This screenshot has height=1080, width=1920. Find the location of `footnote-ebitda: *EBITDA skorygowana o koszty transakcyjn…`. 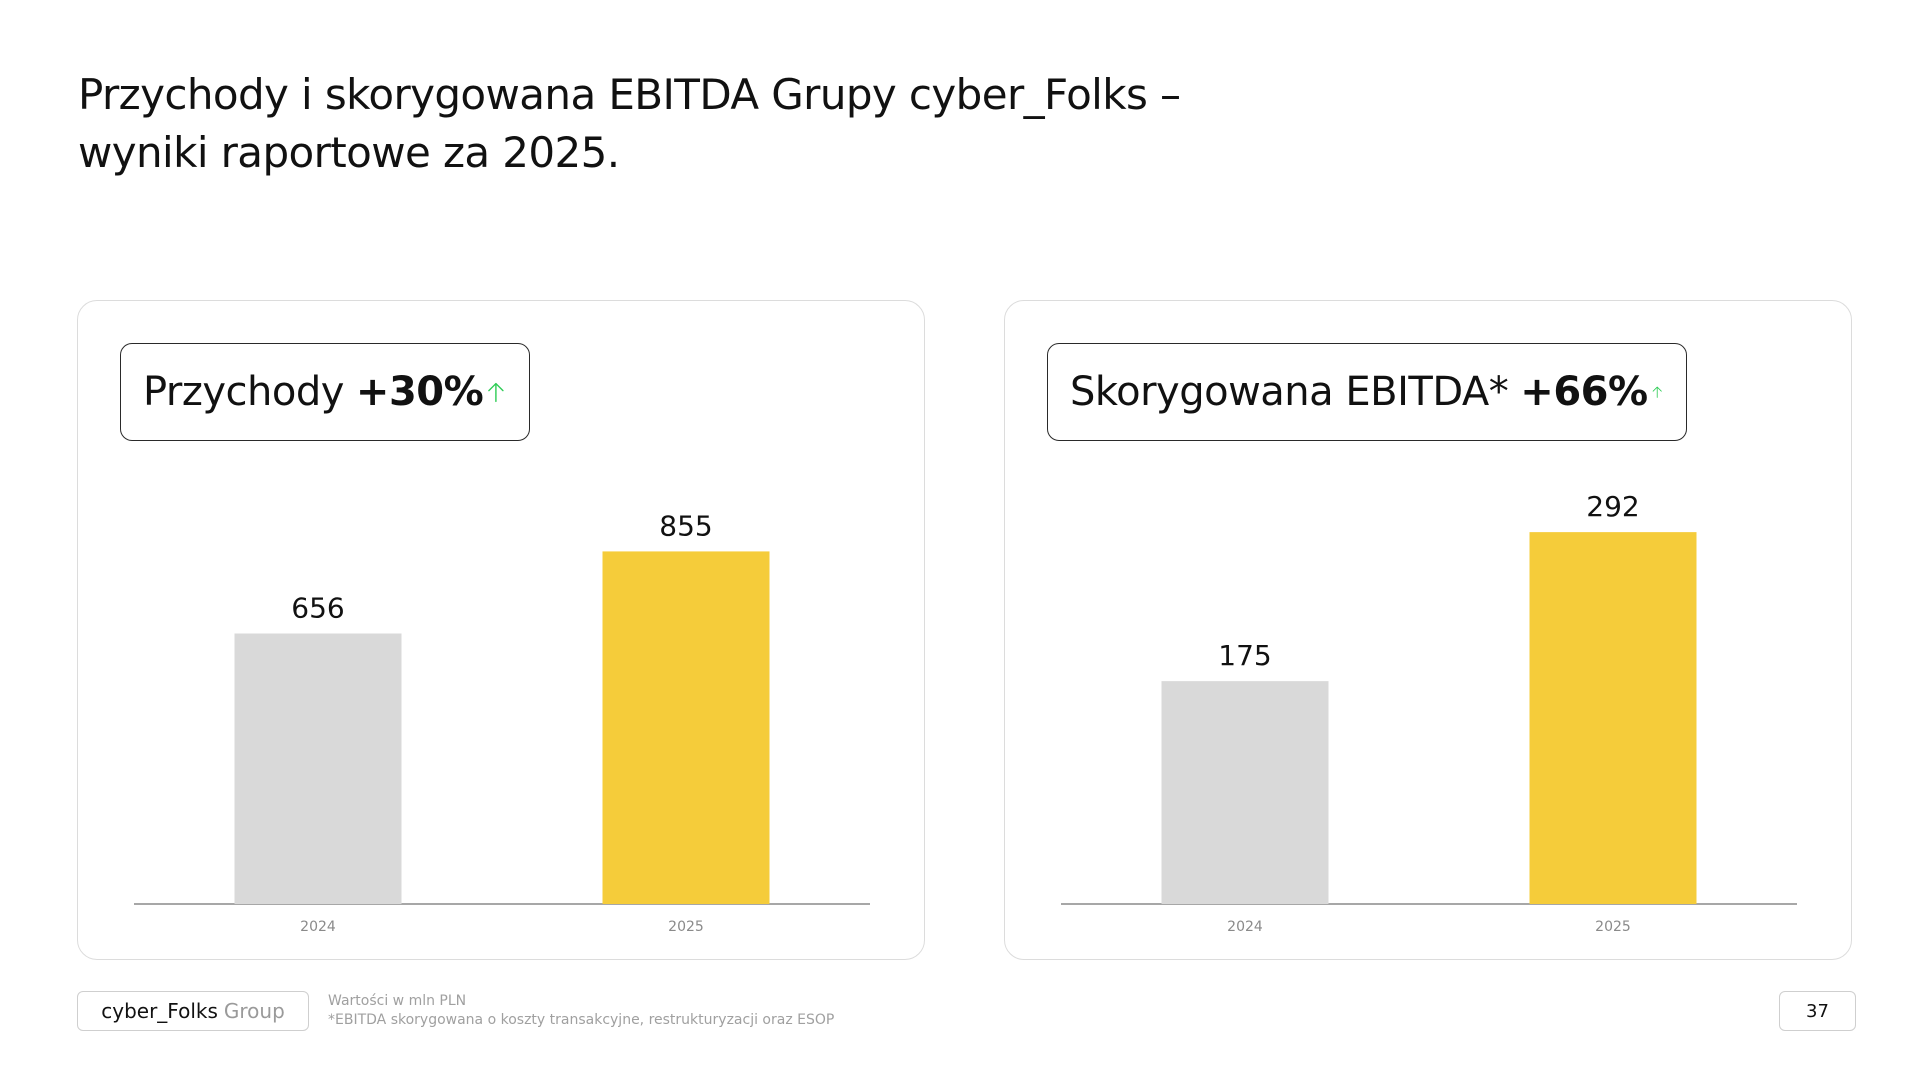

footnote-ebitda: *EBITDA skorygowana o koszty transakcyjn… is located at coordinates (581, 1020).